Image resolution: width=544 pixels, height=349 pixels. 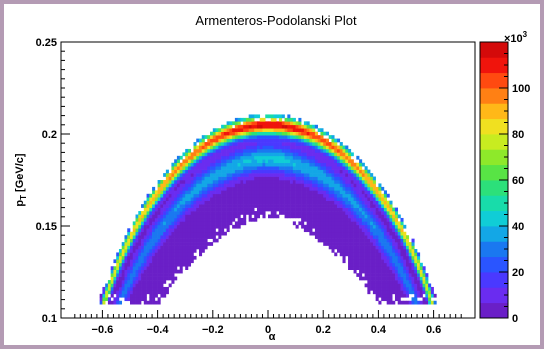 What do you see at coordinates (521, 89) in the screenshot?
I see `colorbar-tick-label: 100` at bounding box center [521, 89].